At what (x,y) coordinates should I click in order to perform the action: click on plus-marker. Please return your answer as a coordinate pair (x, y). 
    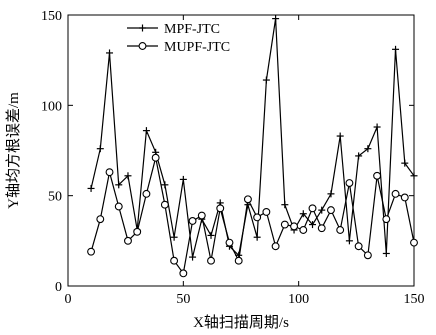
    Looking at the image, I should click on (142, 28).